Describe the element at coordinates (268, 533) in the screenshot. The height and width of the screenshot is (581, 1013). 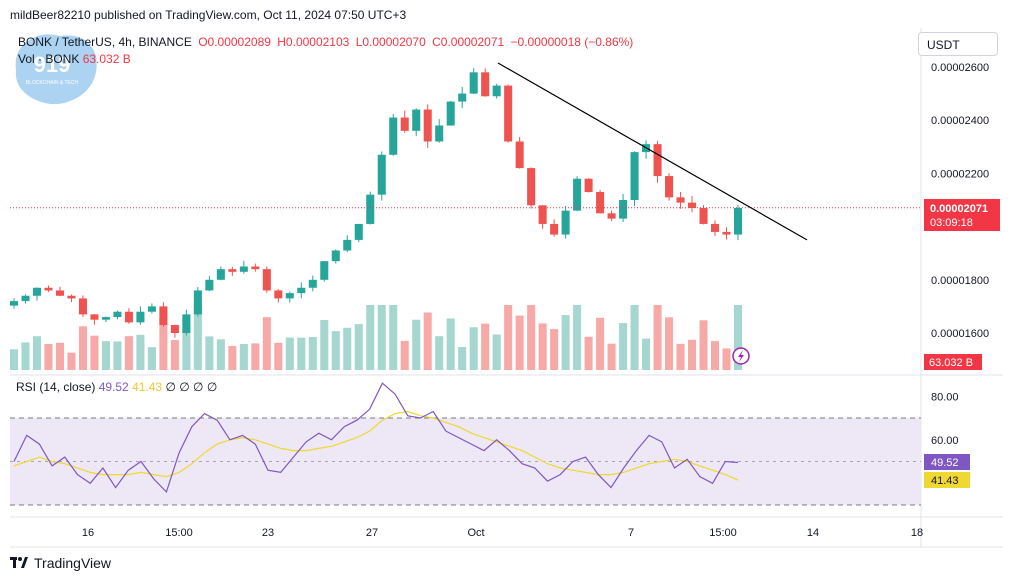
I see `time-tick: 23` at that location.